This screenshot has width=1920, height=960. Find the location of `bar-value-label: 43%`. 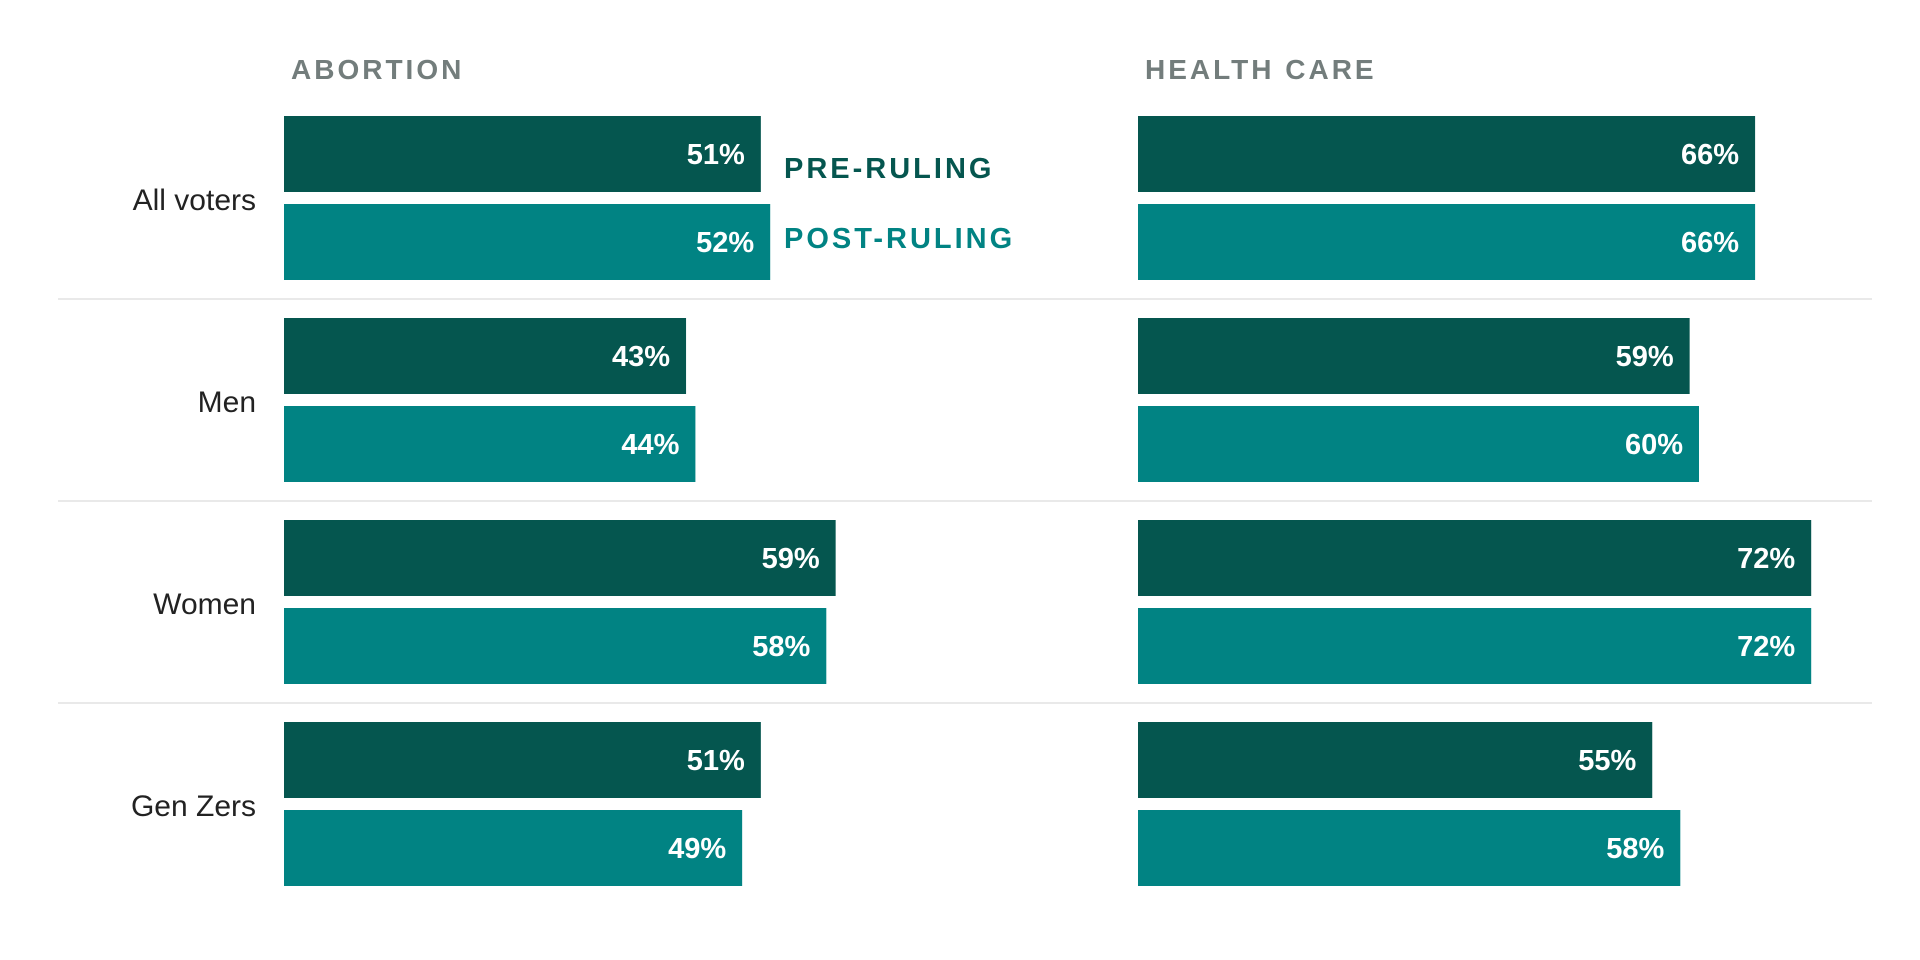

bar-value-label: 43% is located at coordinates (641, 357).